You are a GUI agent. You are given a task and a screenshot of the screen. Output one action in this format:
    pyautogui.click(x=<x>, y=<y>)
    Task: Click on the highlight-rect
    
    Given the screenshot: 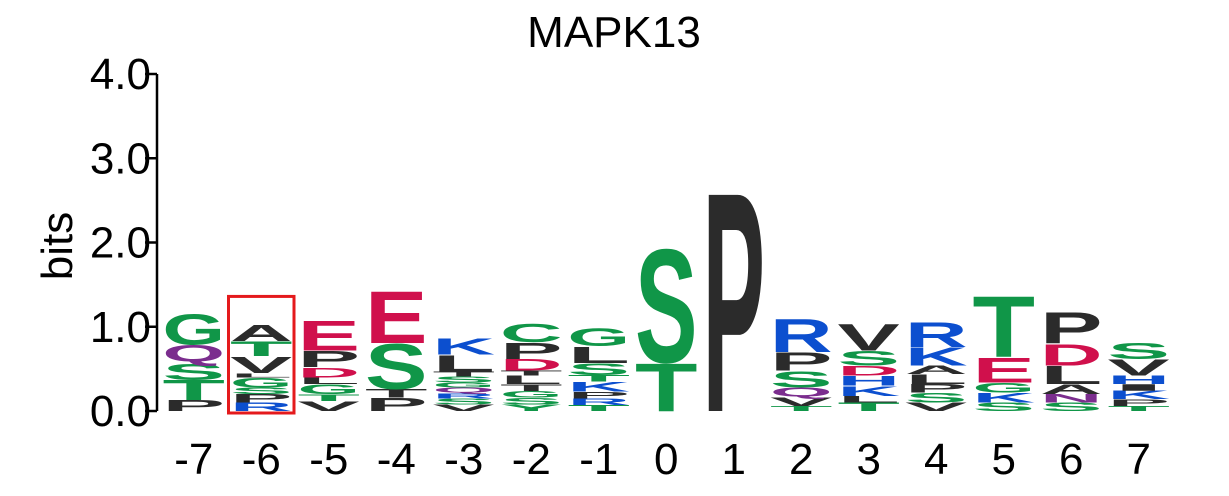 What is the action you would take?
    pyautogui.click(x=261, y=354)
    